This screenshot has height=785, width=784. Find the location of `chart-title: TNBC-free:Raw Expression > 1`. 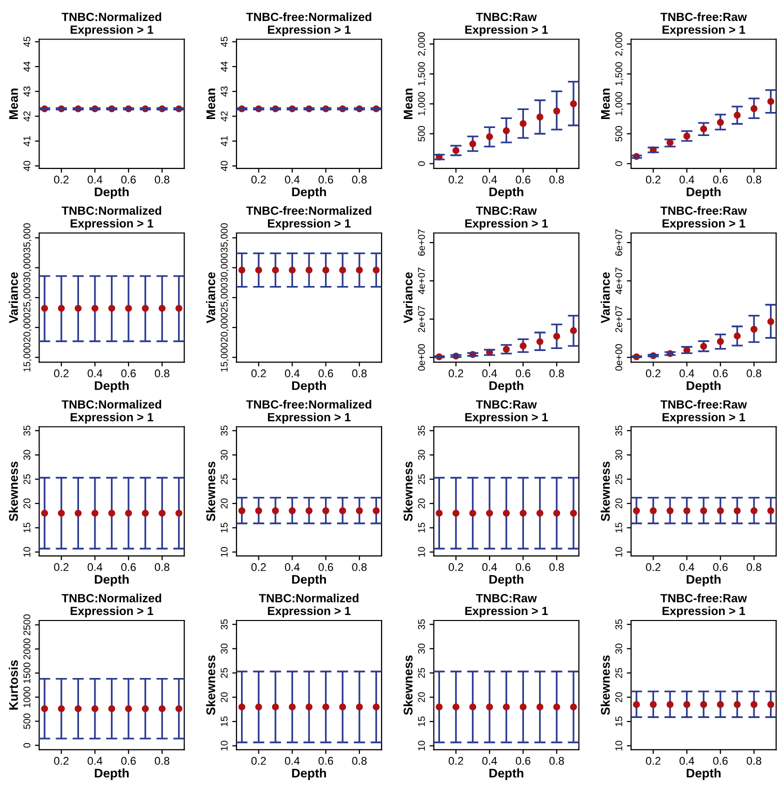

chart-title: TNBC-free:Raw Expression > 1 is located at coordinates (703, 24).